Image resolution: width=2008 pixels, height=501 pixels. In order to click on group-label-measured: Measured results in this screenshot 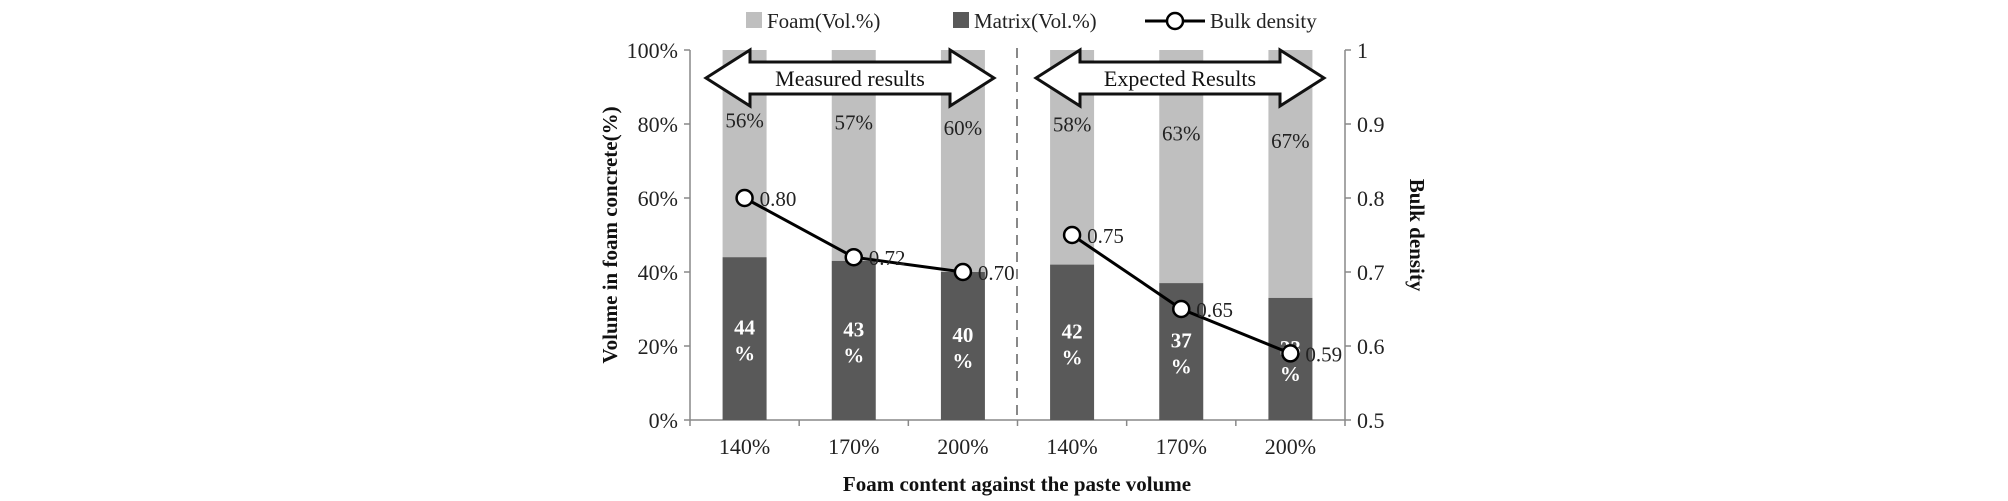, I will do `click(850, 78)`.